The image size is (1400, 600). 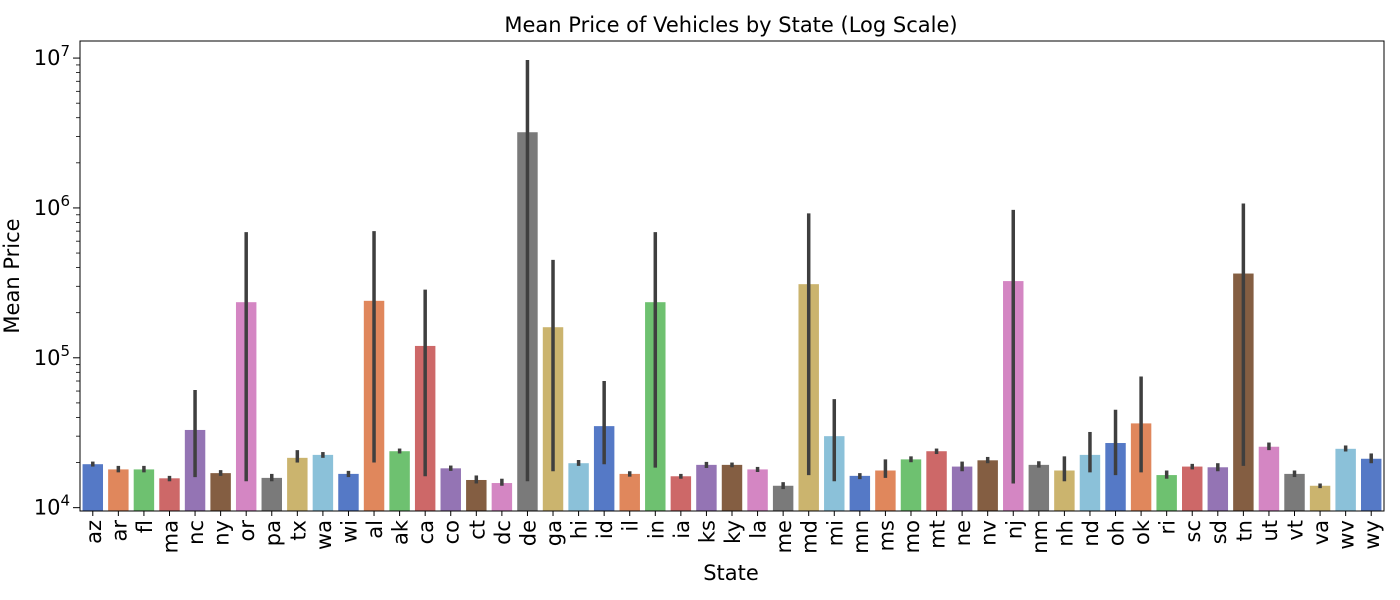 I want to click on bar-co, so click(x=450, y=489).